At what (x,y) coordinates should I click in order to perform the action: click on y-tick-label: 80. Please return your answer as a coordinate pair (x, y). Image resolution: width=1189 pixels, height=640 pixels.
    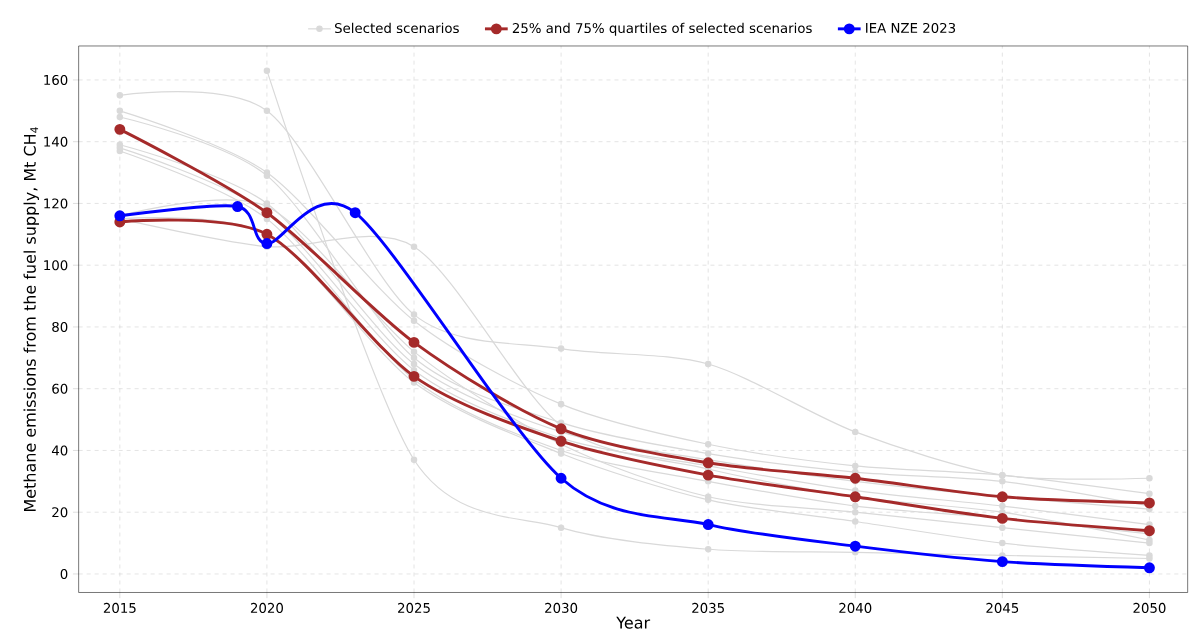
    Looking at the image, I should click on (60, 326).